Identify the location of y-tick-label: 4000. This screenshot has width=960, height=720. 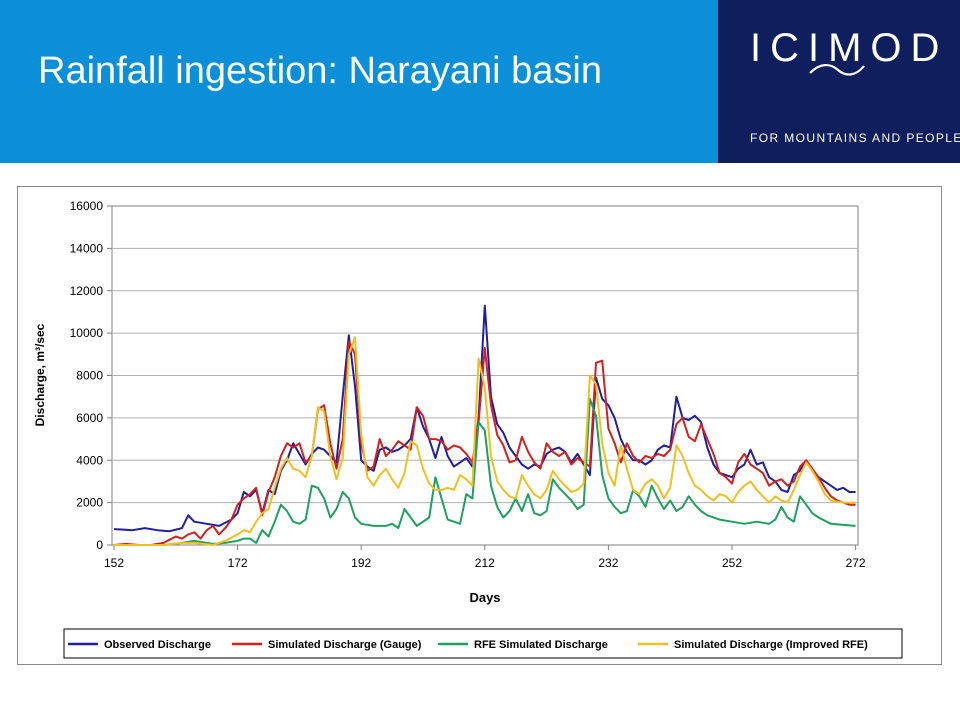
(89, 460).